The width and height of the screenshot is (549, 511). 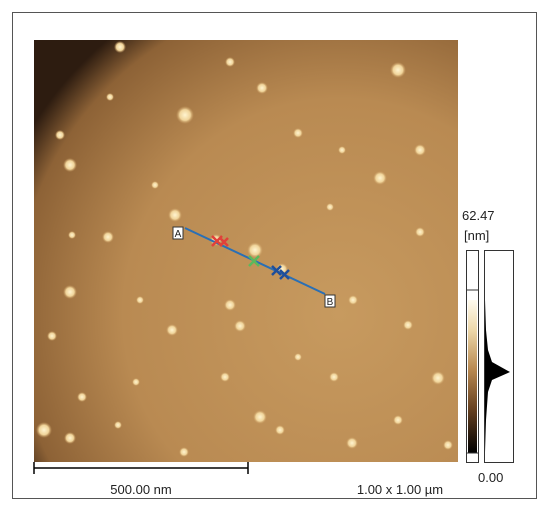 I want to click on marker-b-label: B, so click(x=330, y=302).